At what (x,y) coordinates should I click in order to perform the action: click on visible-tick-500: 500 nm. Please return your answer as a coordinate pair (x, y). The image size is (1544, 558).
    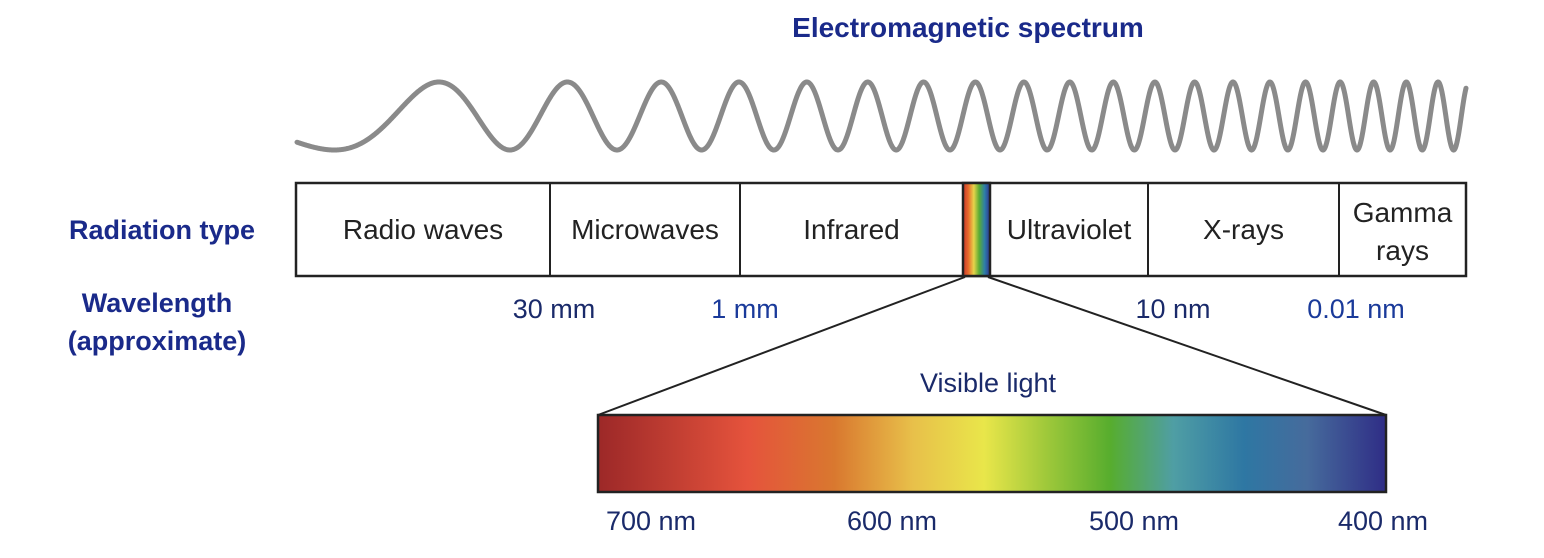
    Looking at the image, I should click on (1134, 521).